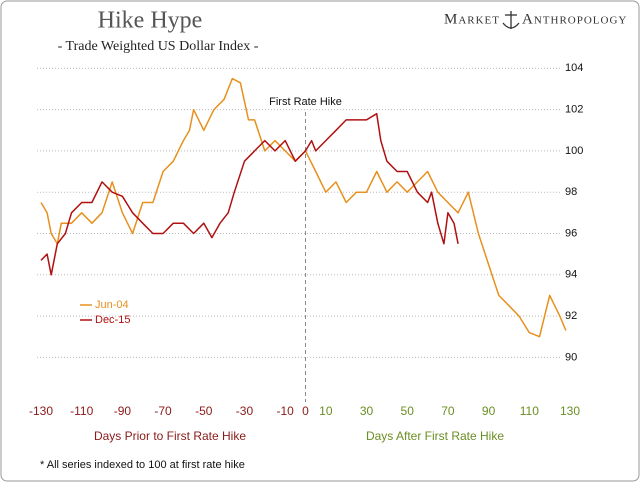  I want to click on x-tick-label: 70, so click(448, 411).